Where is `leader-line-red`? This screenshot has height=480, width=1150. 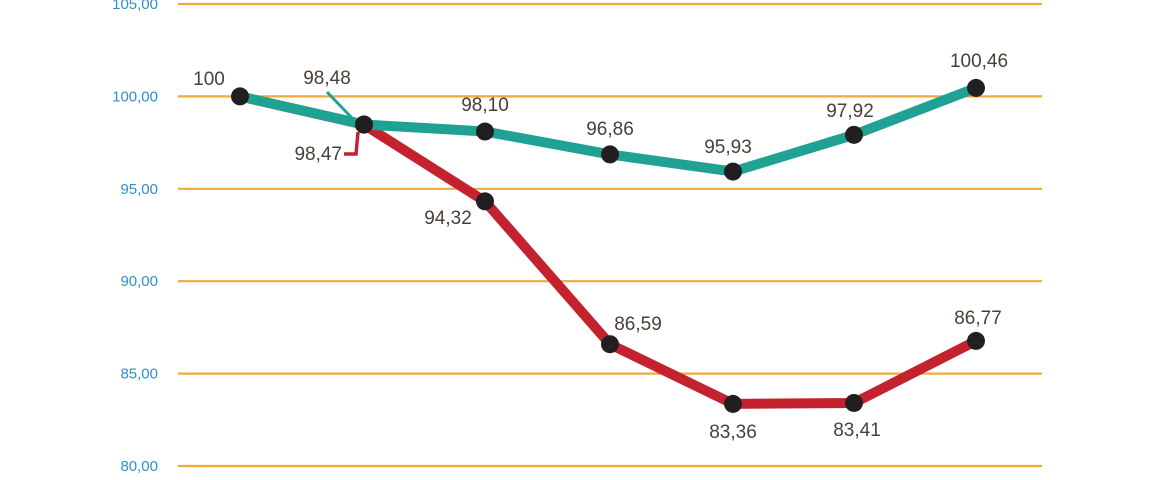
leader-line-red is located at coordinates (352, 143).